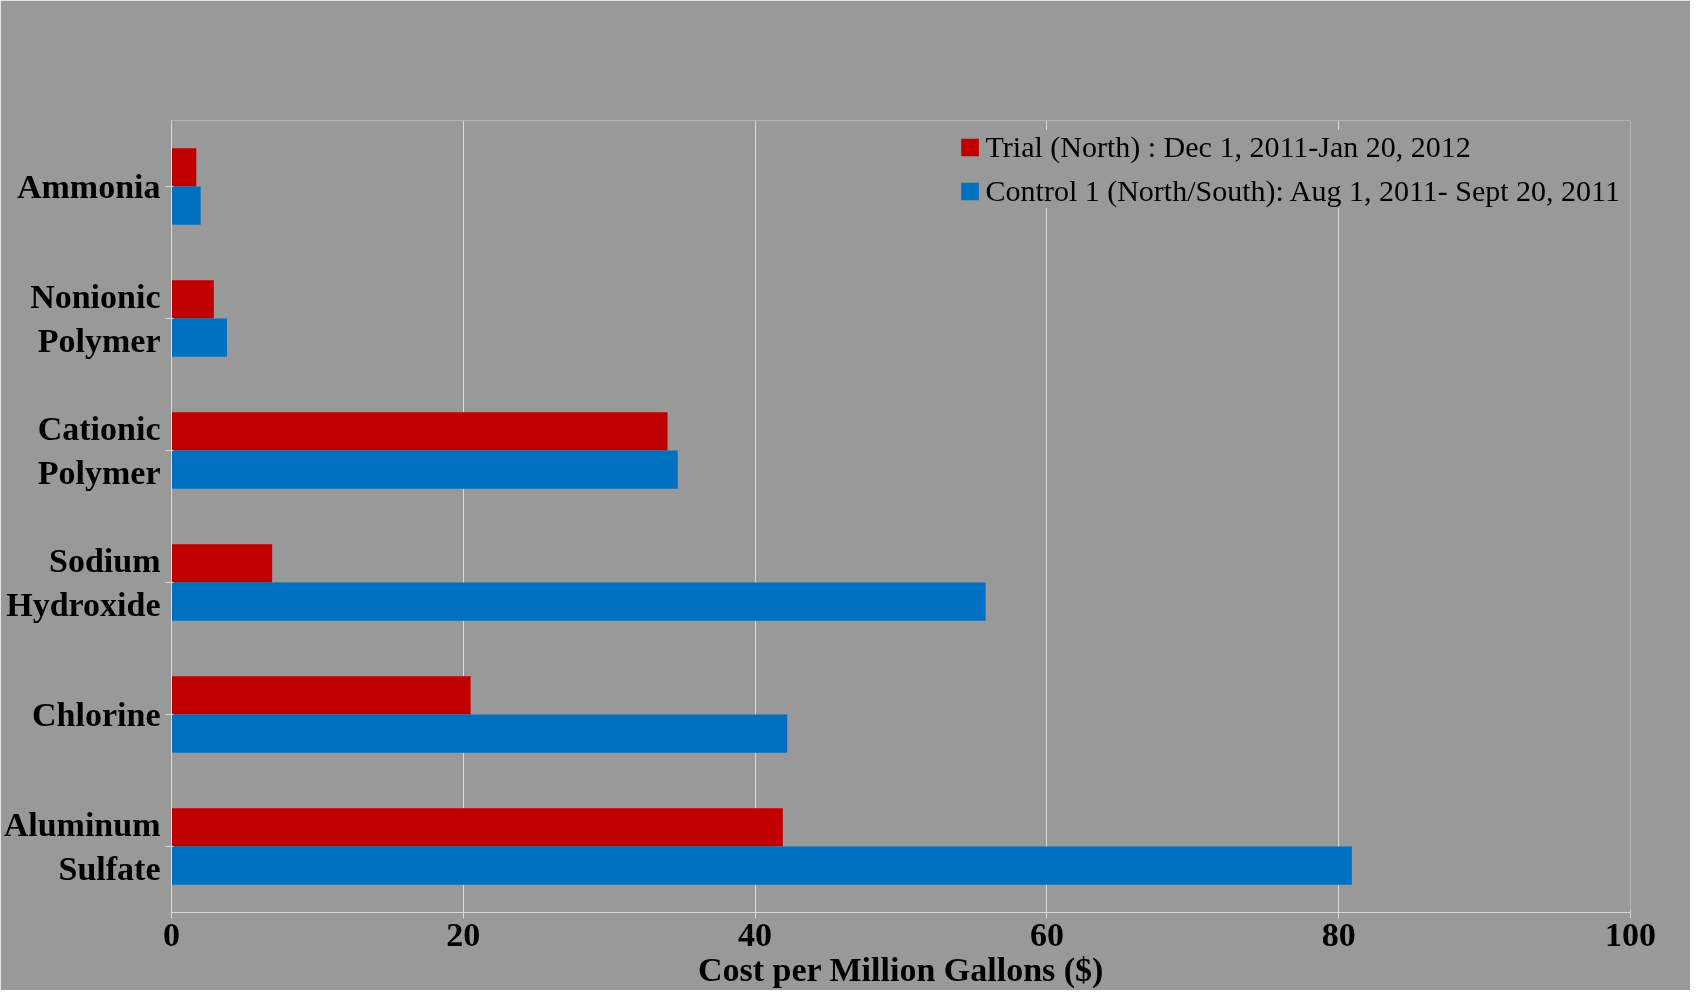 The width and height of the screenshot is (1702, 1006). I want to click on x-tick-label: 100, so click(1630, 934).